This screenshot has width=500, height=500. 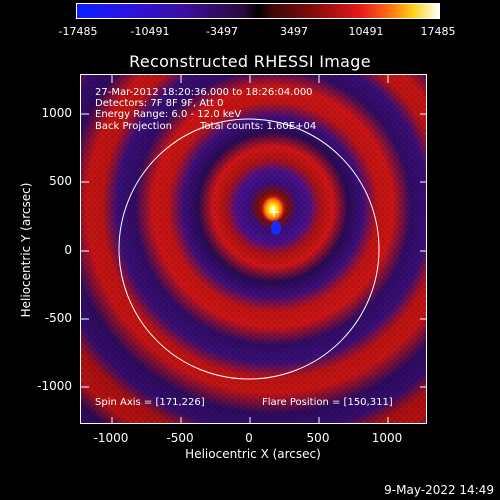 What do you see at coordinates (294, 31) in the screenshot?
I see `colorbar-tick: 3497` at bounding box center [294, 31].